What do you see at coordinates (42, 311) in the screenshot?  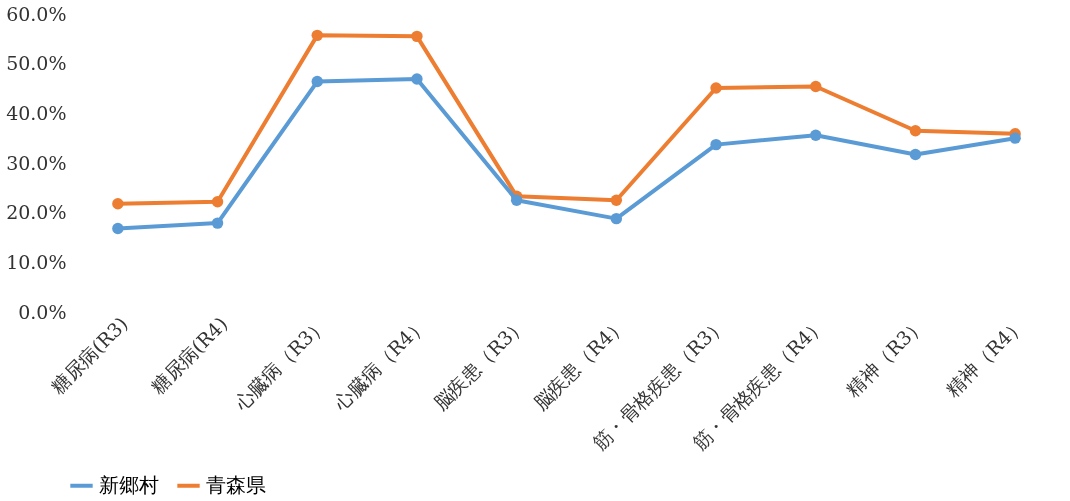 I see `y-tick-label: 0.0%` at bounding box center [42, 311].